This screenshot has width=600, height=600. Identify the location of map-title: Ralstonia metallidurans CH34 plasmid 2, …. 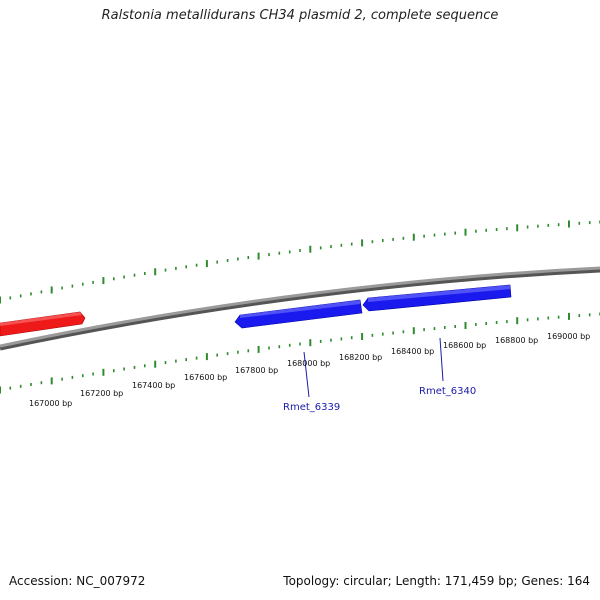
(300, 15).